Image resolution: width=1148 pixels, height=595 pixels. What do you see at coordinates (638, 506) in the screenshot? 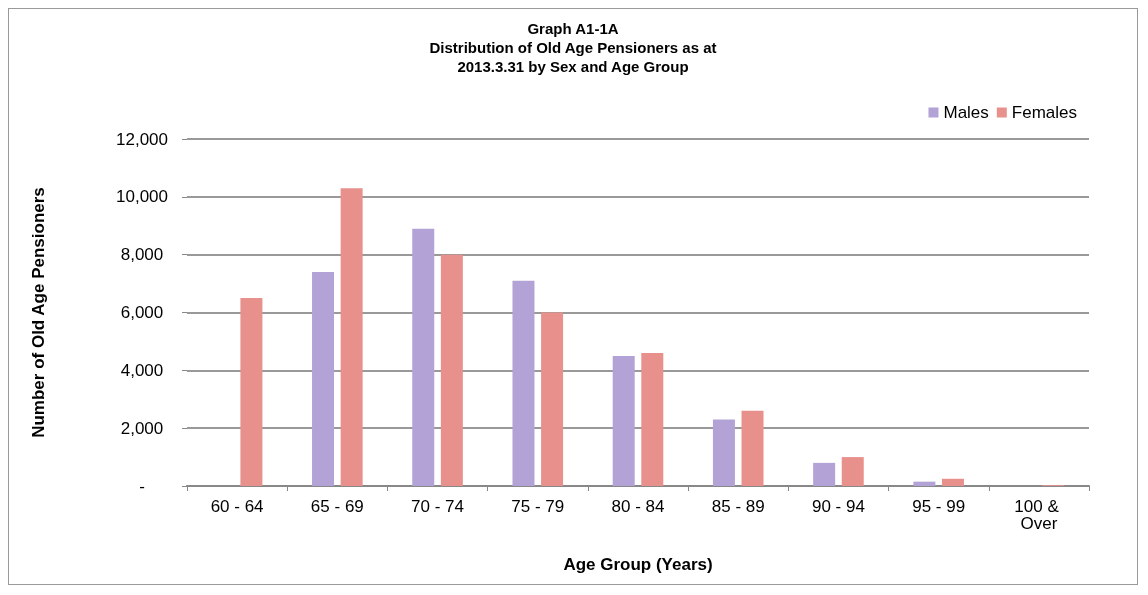
I see `x-tick-label: 80 - 84` at bounding box center [638, 506].